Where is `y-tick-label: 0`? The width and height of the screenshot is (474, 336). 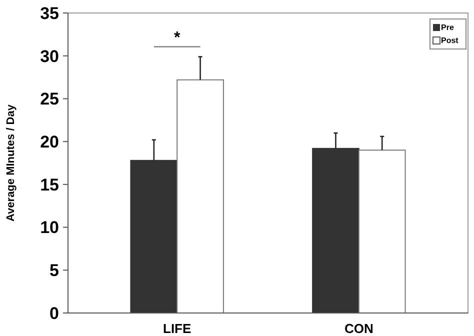 y-tick-label: 0 is located at coordinates (54, 313).